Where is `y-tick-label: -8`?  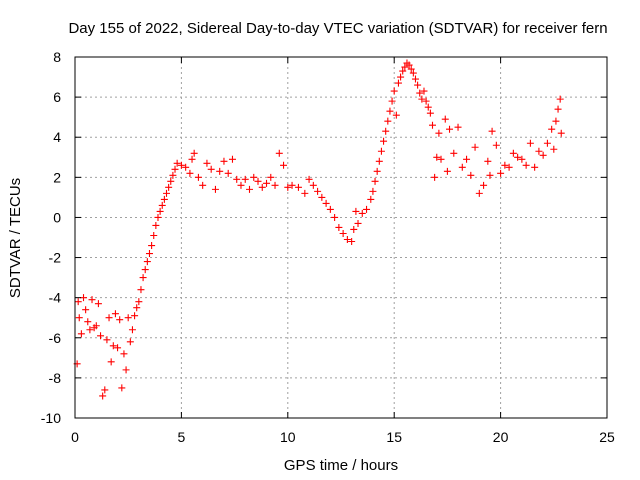
y-tick-label: -8 is located at coordinates (55, 378).